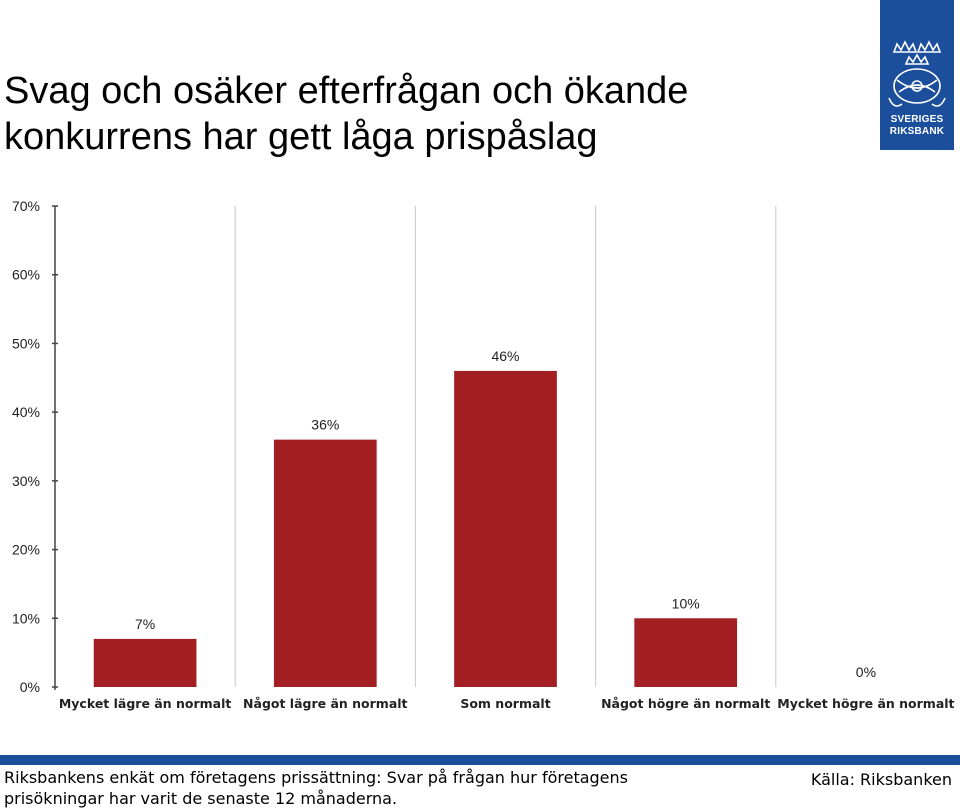  I want to click on x-tick-label: Något högre än normalt, so click(685, 703).